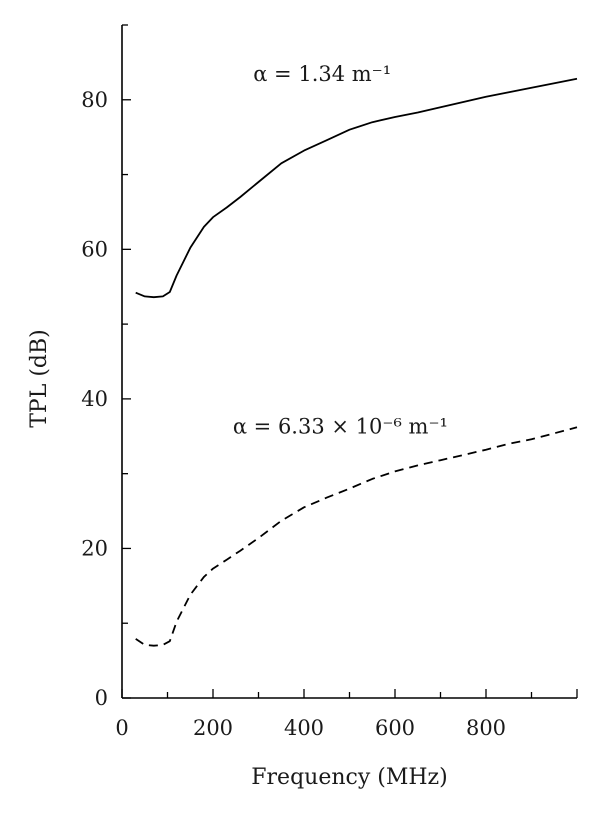 The width and height of the screenshot is (600, 820). What do you see at coordinates (340, 426) in the screenshot?
I see `annotation-alpha-2: α = 6.33 × 10⁻⁶ m⁻¹` at bounding box center [340, 426].